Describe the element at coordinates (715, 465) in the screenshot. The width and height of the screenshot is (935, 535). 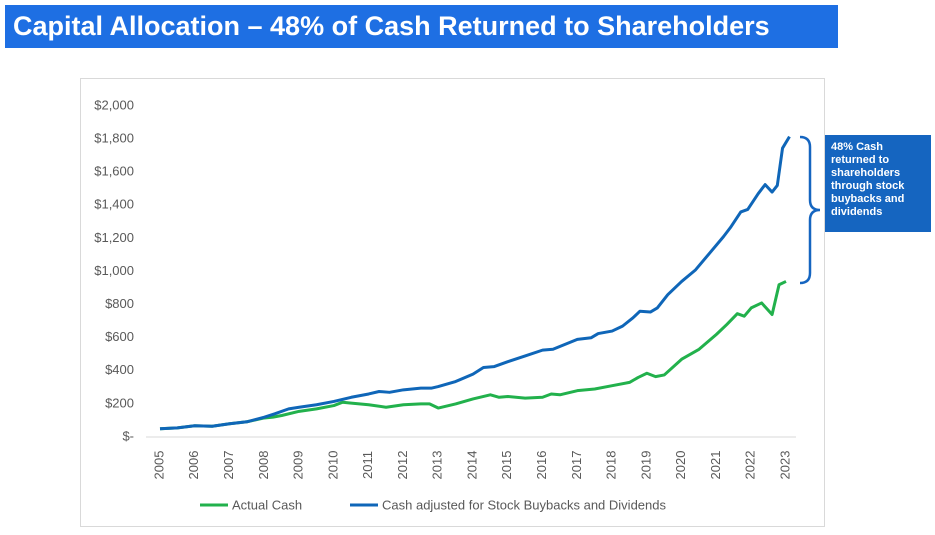
I see `x-tick-label: 2021` at that location.